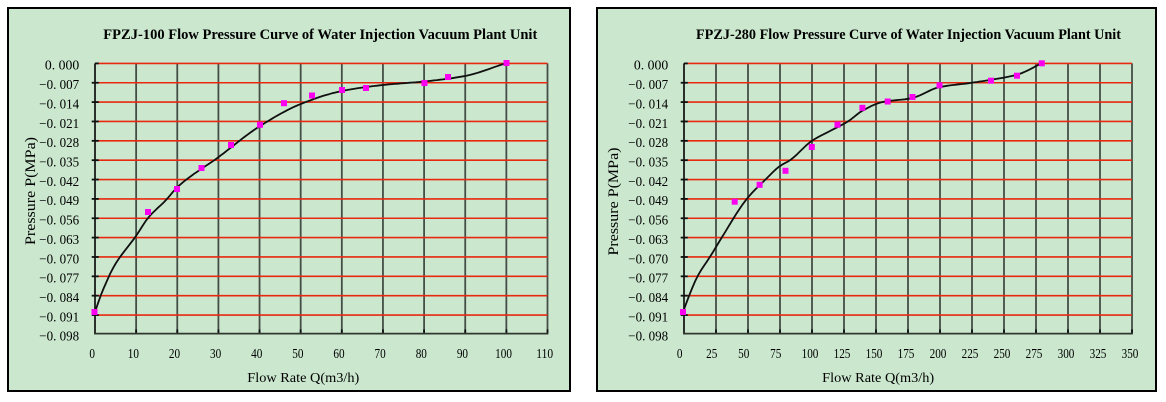 This screenshot has height=402, width=1166. I want to click on svg-text: 150, so click(874, 354).